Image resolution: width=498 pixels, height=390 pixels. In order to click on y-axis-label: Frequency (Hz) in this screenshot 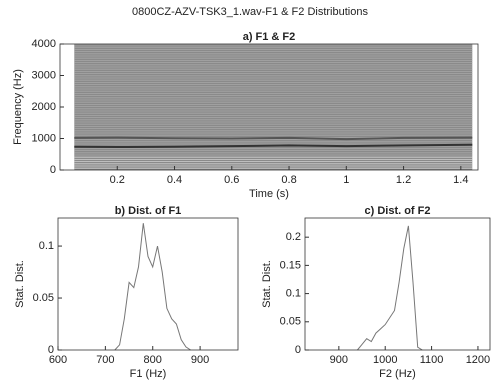, I will do `click(18, 107)`.